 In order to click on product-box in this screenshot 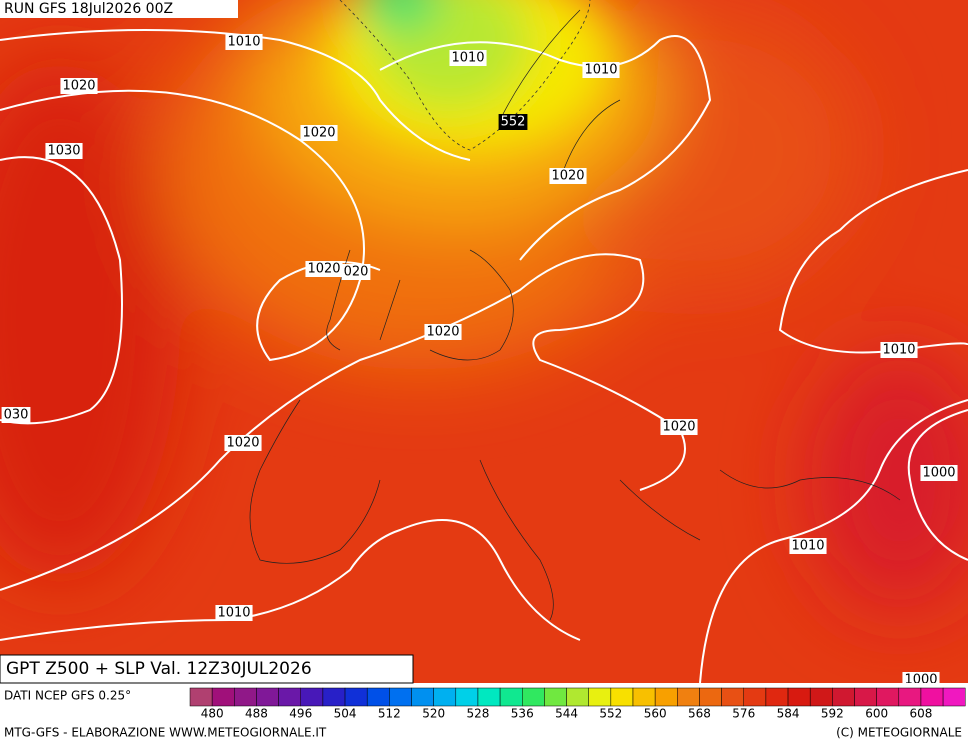, I will do `click(207, 669)`.